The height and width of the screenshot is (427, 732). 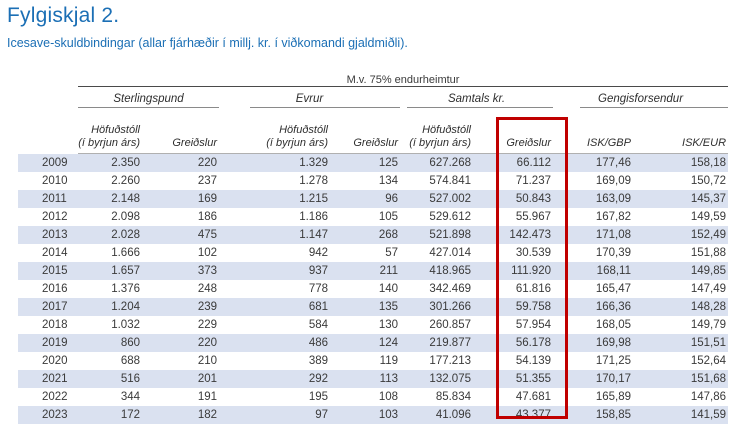 I want to click on cell-total-payments: 55.967, so click(x=533, y=217).